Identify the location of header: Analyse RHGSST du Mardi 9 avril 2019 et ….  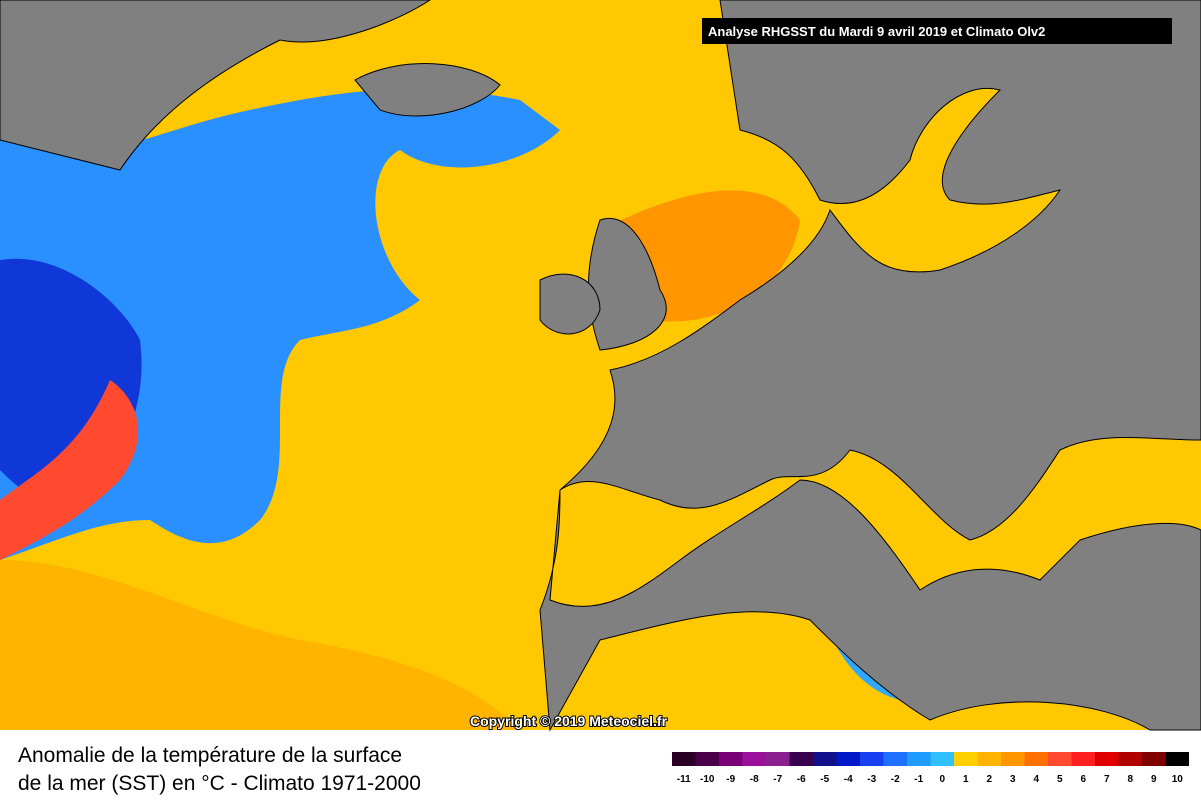
(876, 31).